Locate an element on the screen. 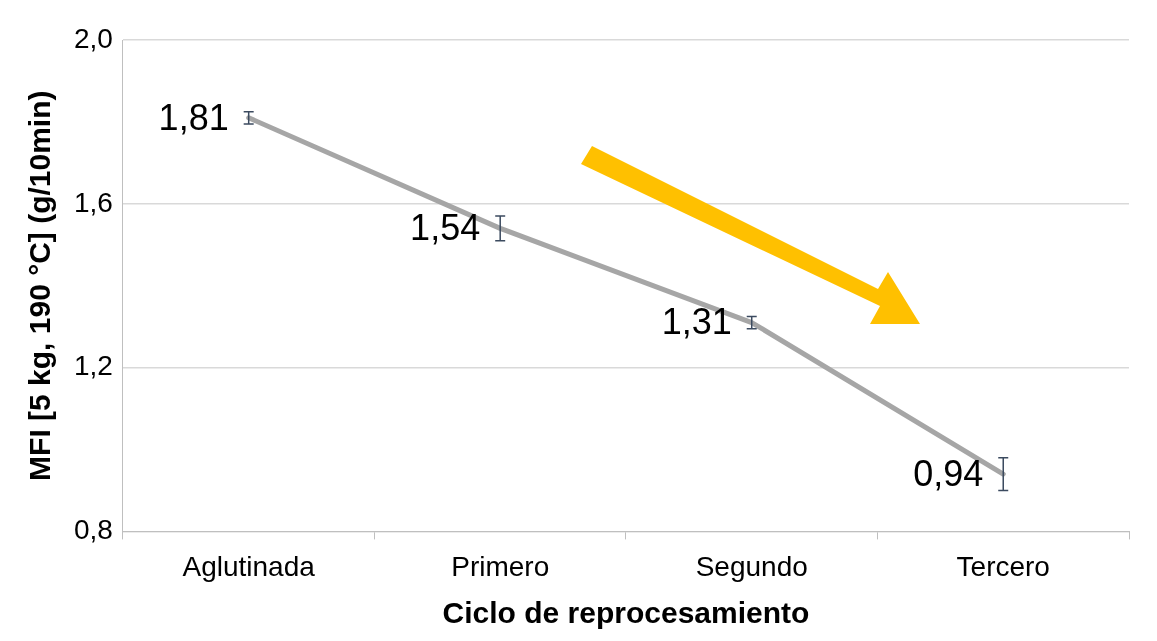 The height and width of the screenshot is (641, 1157). y-tick-label: 1,6 is located at coordinates (93, 202).